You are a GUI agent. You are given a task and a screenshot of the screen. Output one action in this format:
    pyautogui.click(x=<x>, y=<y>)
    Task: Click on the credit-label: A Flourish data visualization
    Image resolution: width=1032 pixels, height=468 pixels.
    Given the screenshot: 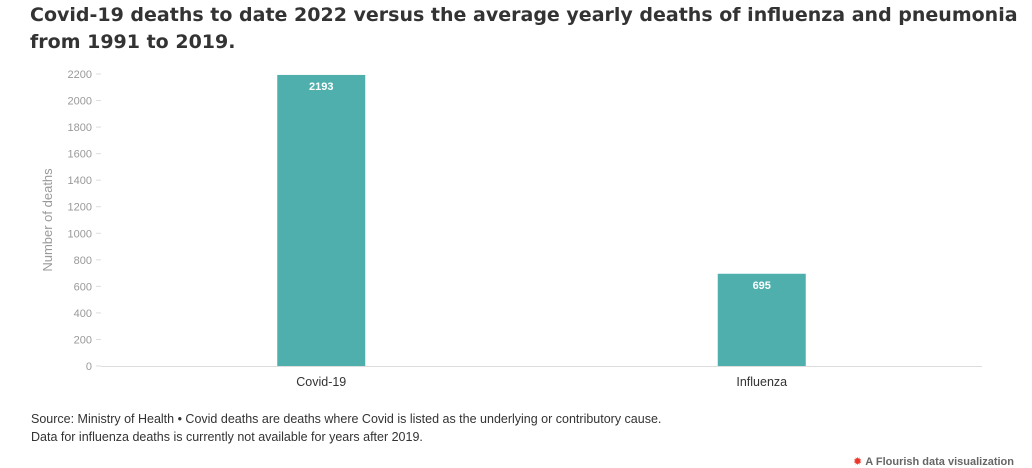 What is the action you would take?
    pyautogui.click(x=939, y=462)
    